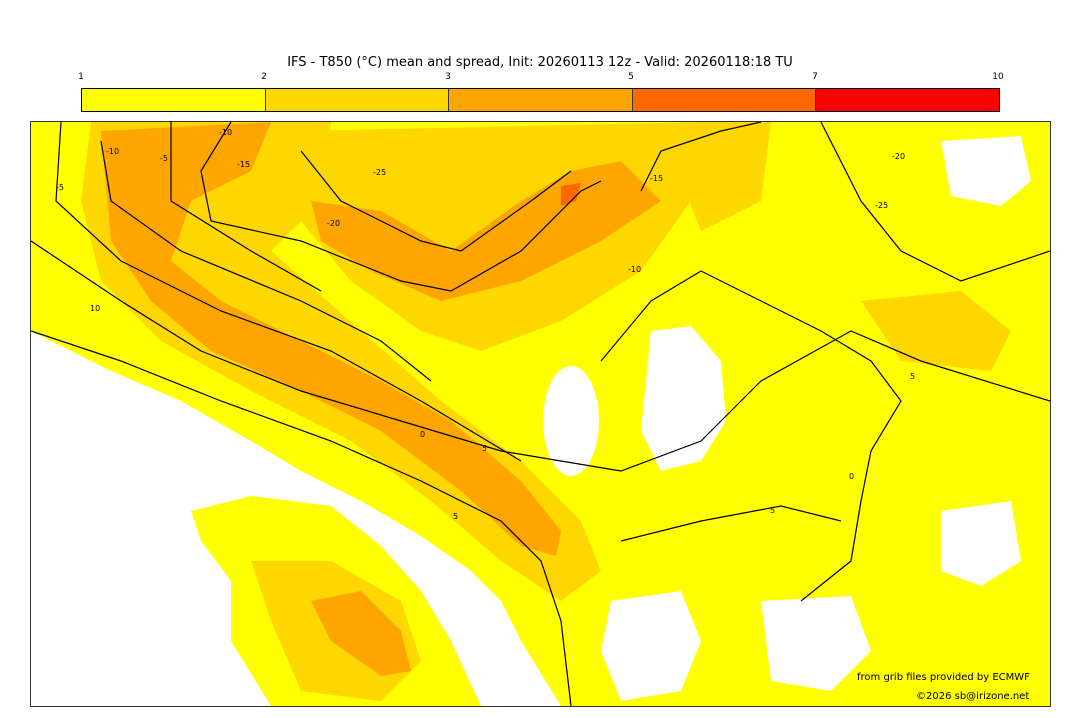  Describe the element at coordinates (973, 696) in the screenshot. I see `copyright-credit: ©2026 sb@irizone.net` at that location.